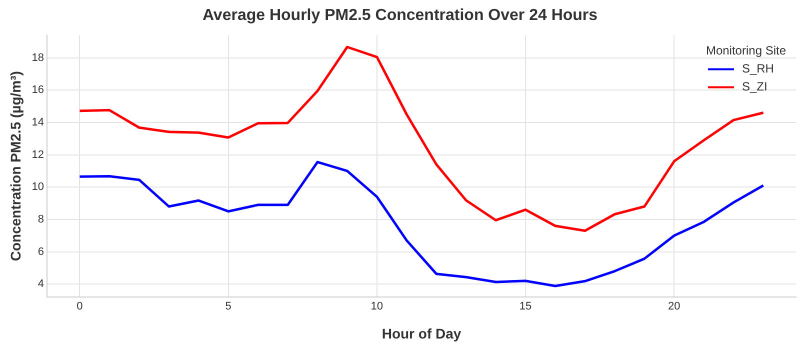 This screenshot has height=351, width=800. I want to click on chart-title: Average Hourly PM2.5 Concentration Over 24 Hours, so click(400, 15).